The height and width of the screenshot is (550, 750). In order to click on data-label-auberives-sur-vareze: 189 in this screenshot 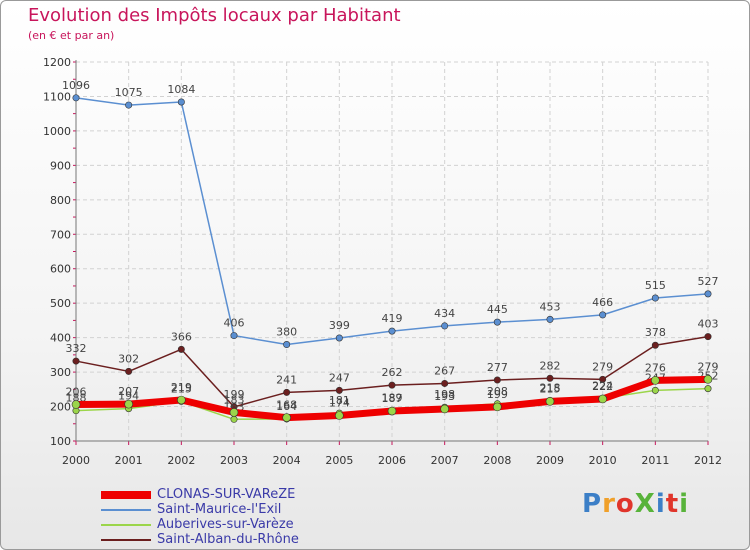, I will do `click(392, 397)`.